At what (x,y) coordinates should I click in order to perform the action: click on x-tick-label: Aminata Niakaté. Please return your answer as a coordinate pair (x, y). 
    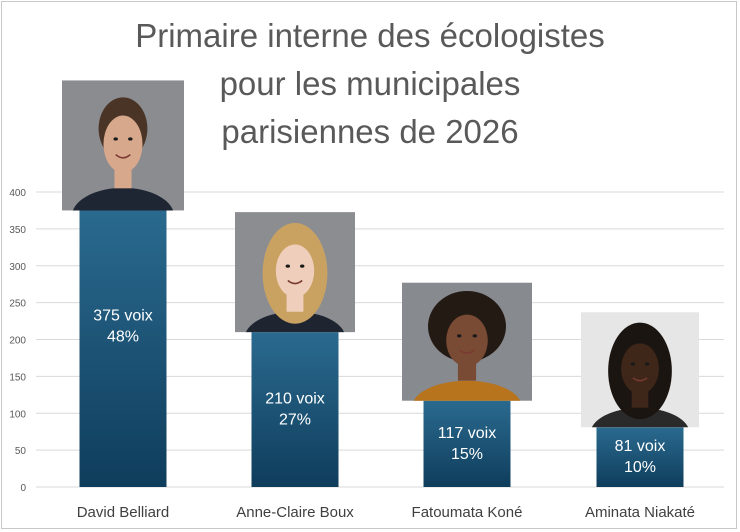
    Looking at the image, I should click on (640, 512).